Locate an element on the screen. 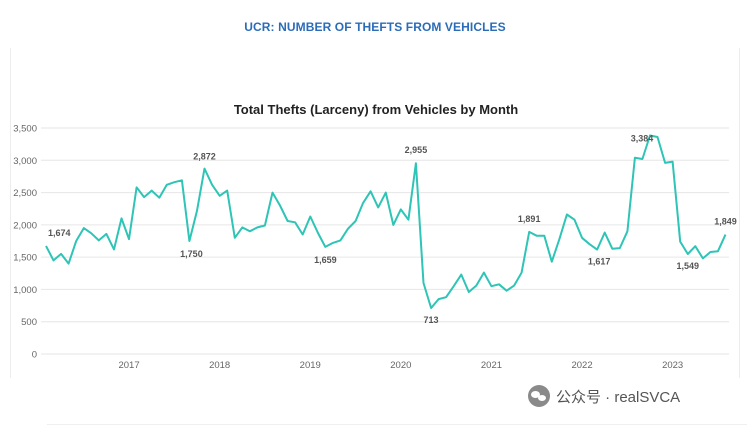 The width and height of the screenshot is (750, 425). x-tick-label: 2021 is located at coordinates (491, 365).